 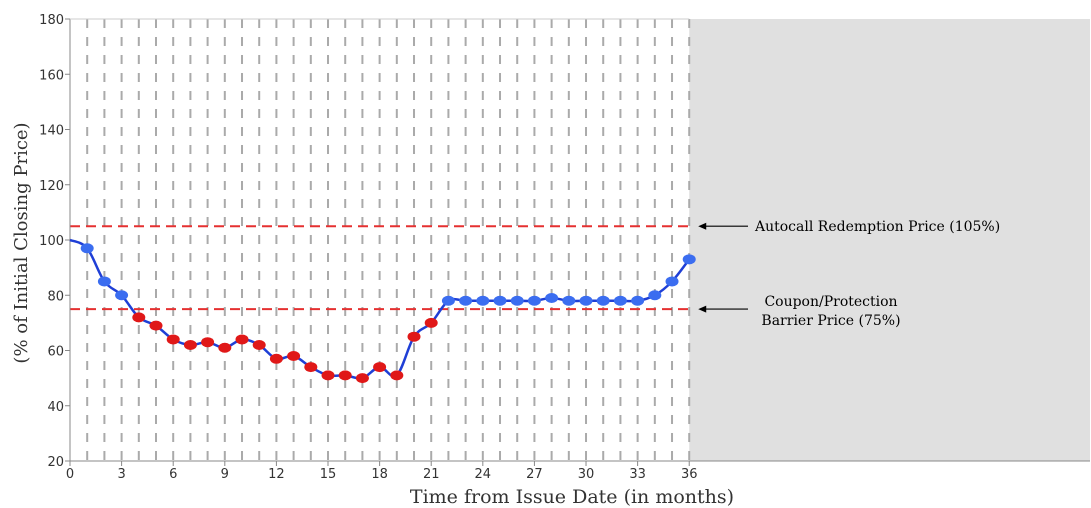 I want to click on x-tick-label: 12, so click(x=276, y=474).